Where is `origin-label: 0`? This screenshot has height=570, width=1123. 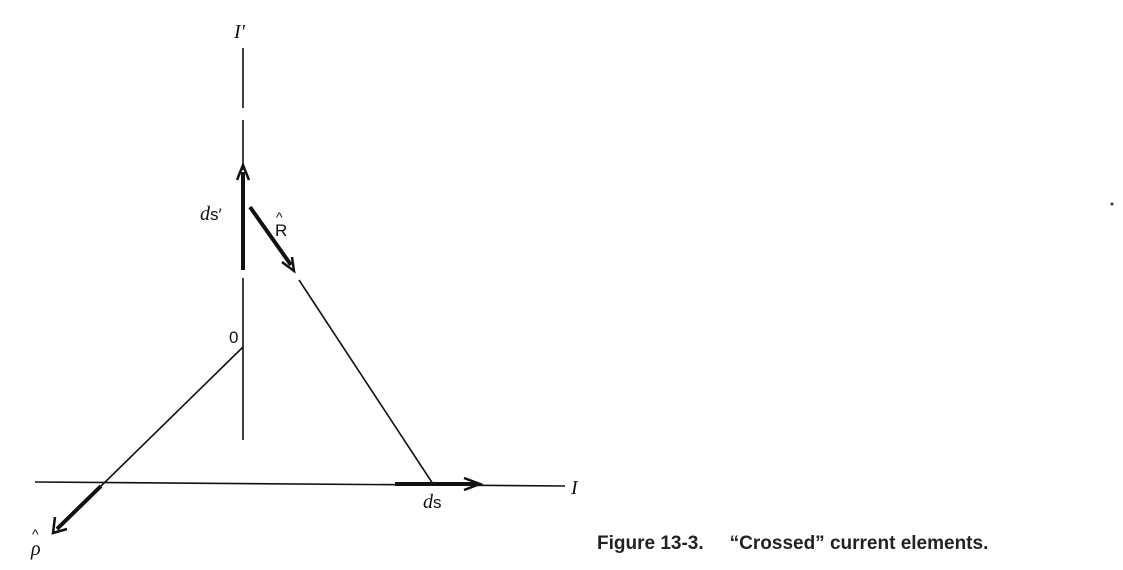 origin-label: 0 is located at coordinates (233, 337).